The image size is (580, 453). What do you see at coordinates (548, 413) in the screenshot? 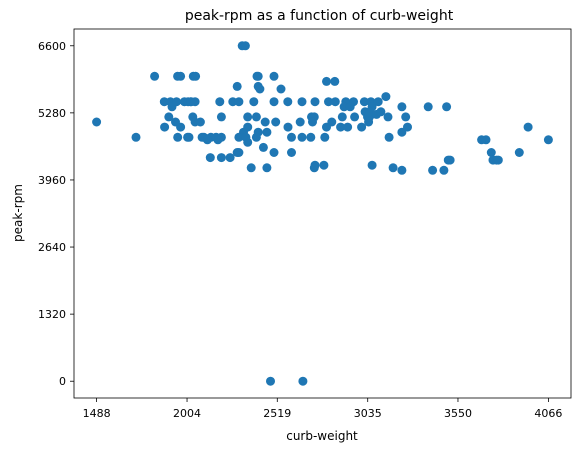
I see `x-tick-label: 4066` at bounding box center [548, 413].